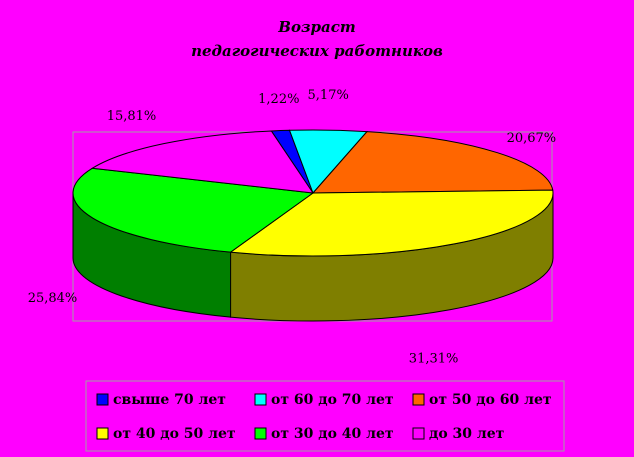  I want to click on chart-title-line-2: педагогических работников, so click(317, 51).